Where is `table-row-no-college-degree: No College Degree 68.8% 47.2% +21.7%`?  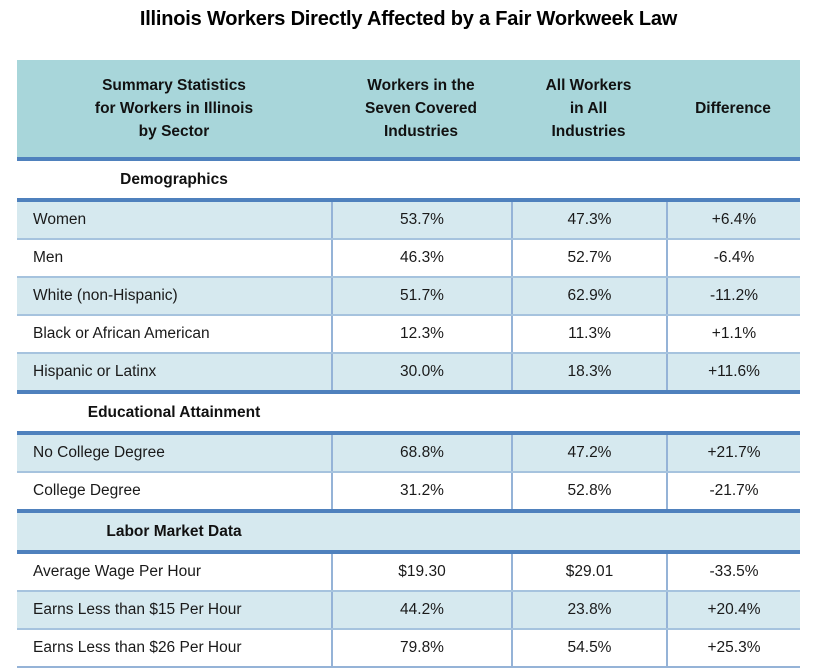
table-row-no-college-degree: No College Degree 68.8% 47.2% +21.7% is located at coordinates (408, 453).